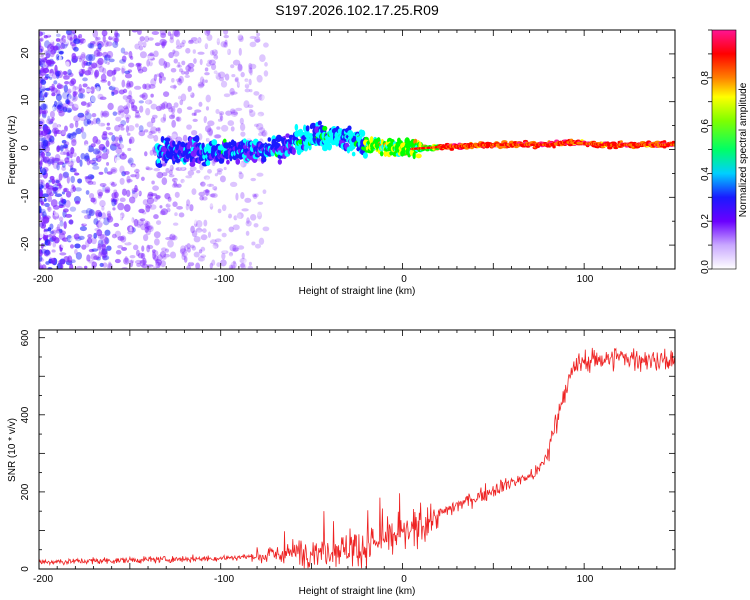  What do you see at coordinates (357, 591) in the screenshot?
I see `snr-x-axis-label: Height of straight line (km)` at bounding box center [357, 591].